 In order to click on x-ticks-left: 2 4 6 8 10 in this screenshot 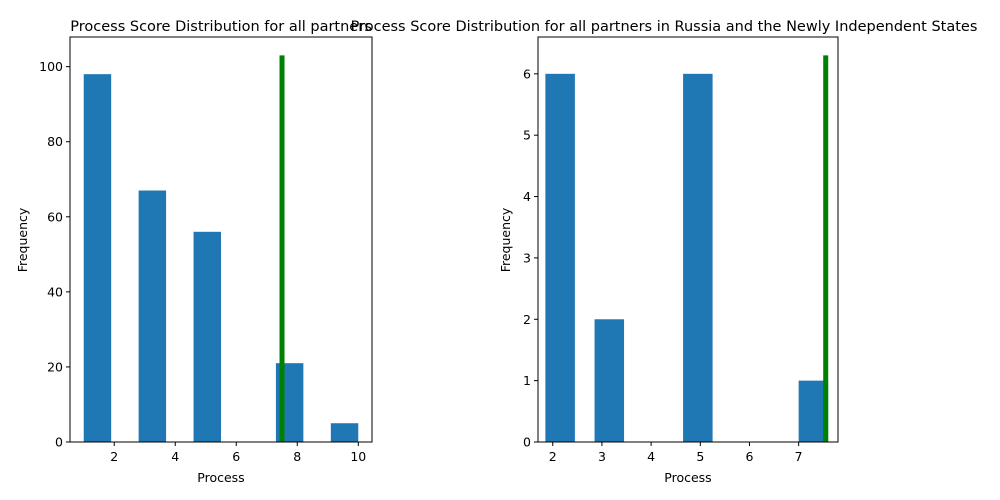, I will do `click(238, 453)`.